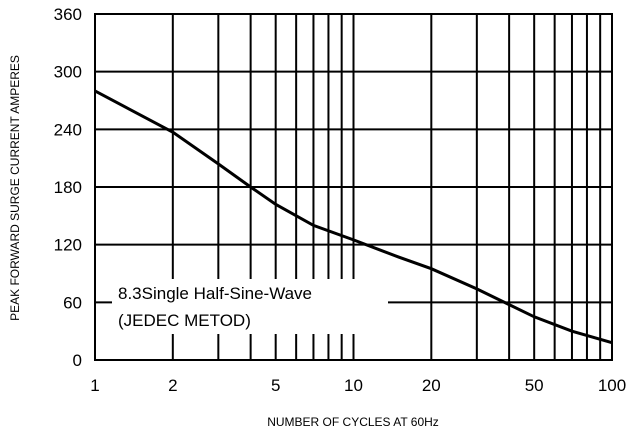 The width and height of the screenshot is (642, 433). I want to click on y-tick-label: 180, so click(68, 187).